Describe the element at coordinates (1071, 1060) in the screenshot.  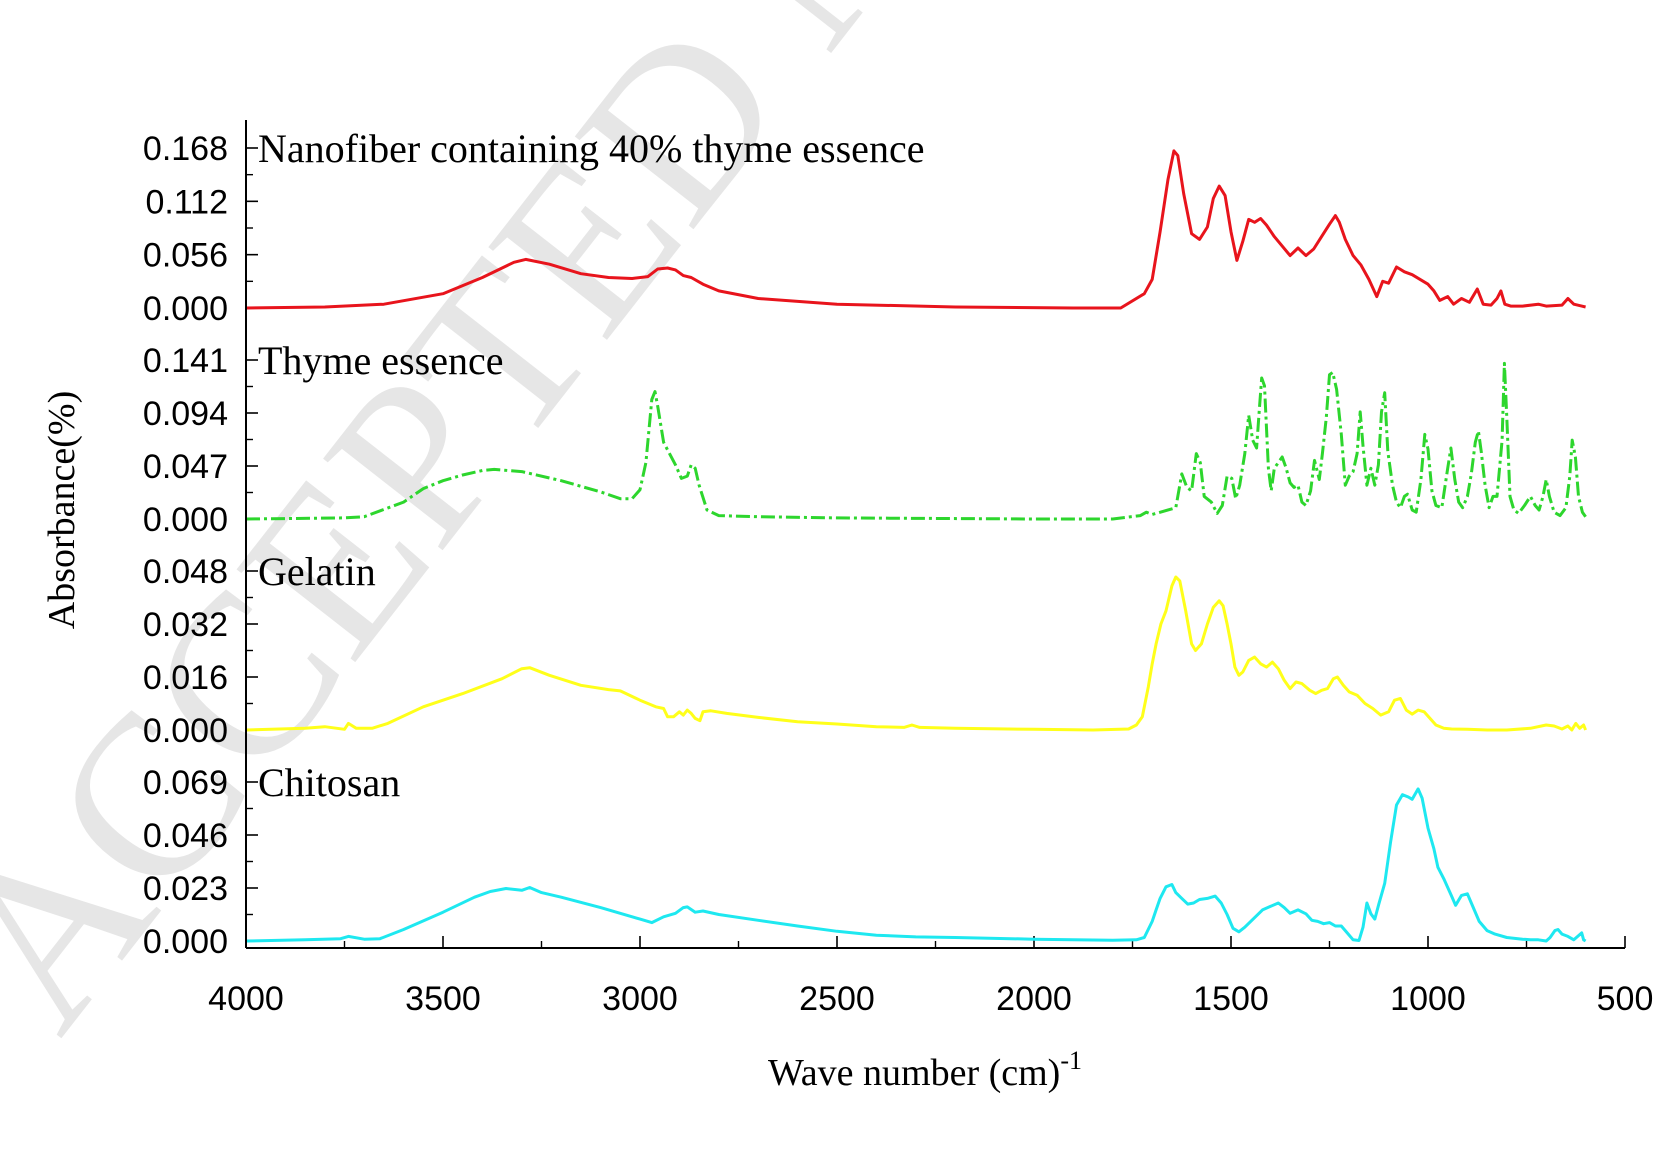
I see `x-axis-title-superscript: -1` at that location.